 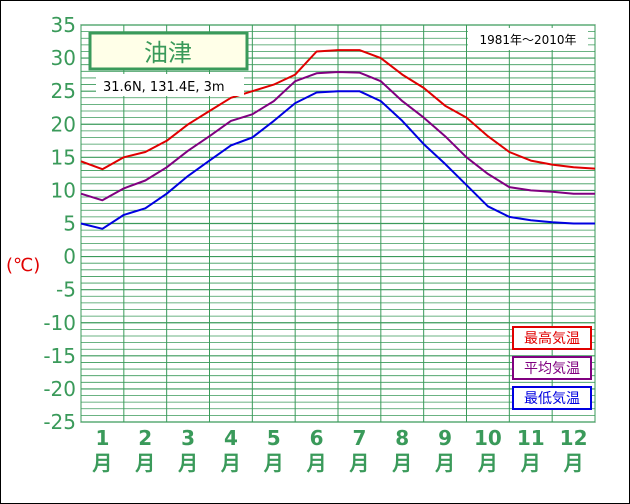 I want to click on y-tick-labels: -25 -20 -15 -10 -5 0 5 10 15 20 25 30 35, so click(x=59, y=223).